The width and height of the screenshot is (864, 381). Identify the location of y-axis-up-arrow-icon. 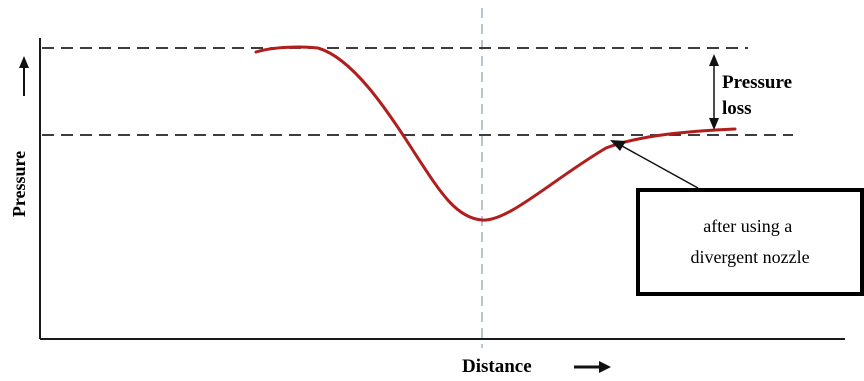
(24, 76).